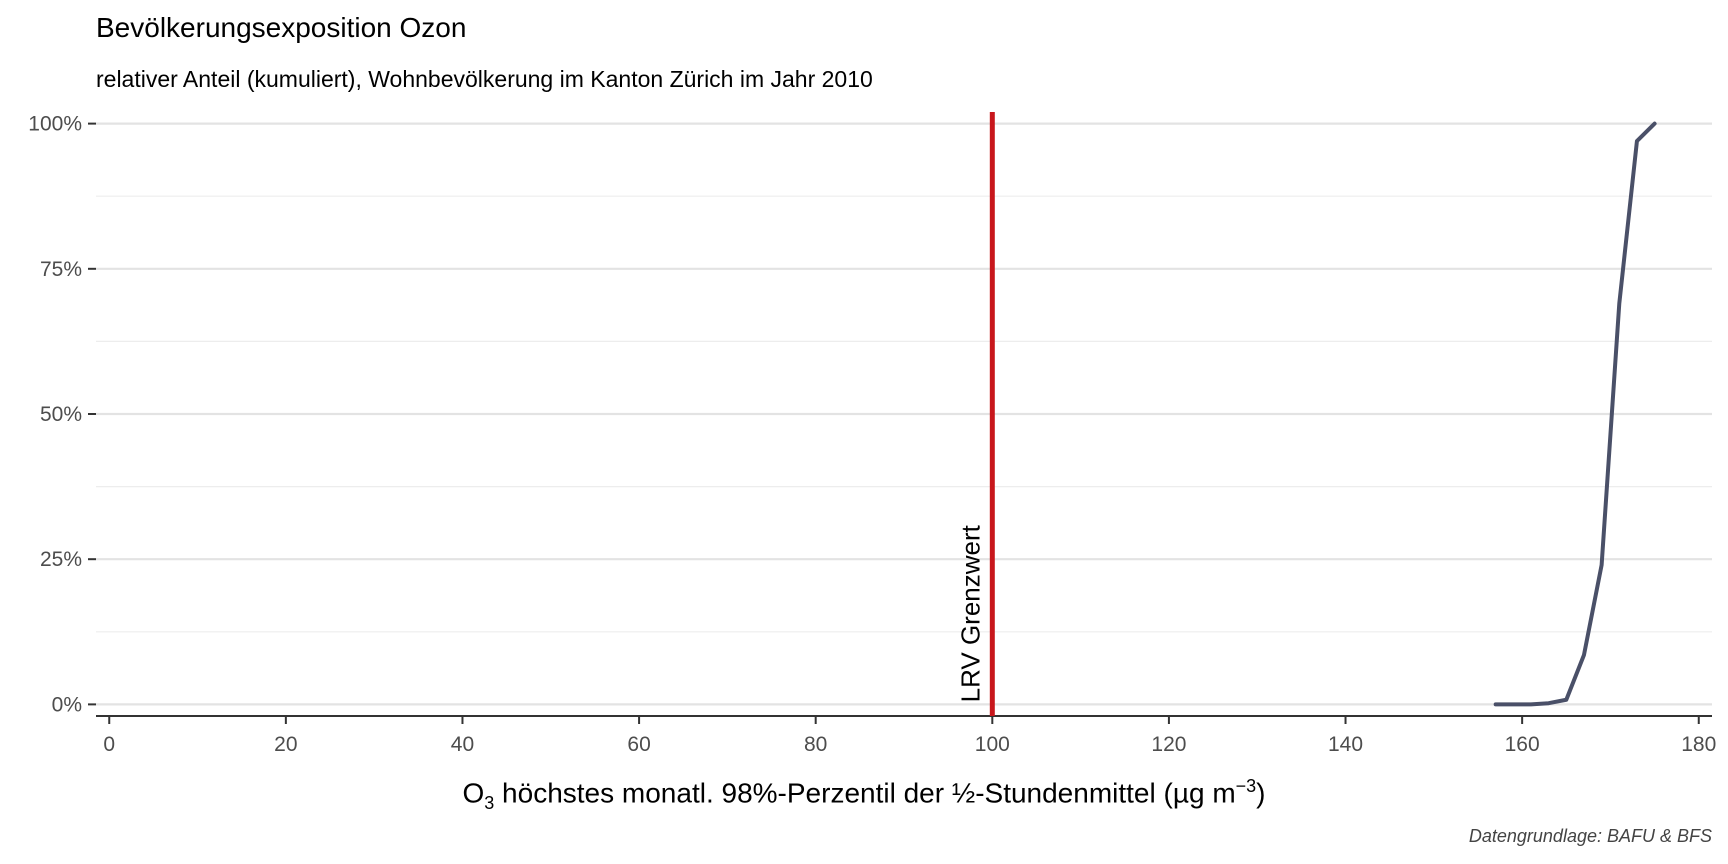 The height and width of the screenshot is (864, 1728). What do you see at coordinates (1168, 744) in the screenshot?
I see `x-tick-label: 120` at bounding box center [1168, 744].